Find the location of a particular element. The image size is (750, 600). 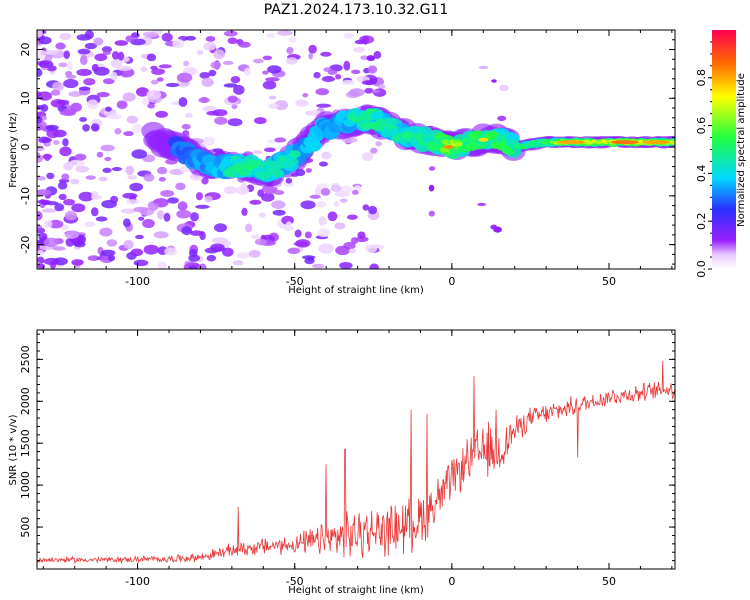

spectrogram-ylabel: Frequency (Hz) is located at coordinates (13, 150).